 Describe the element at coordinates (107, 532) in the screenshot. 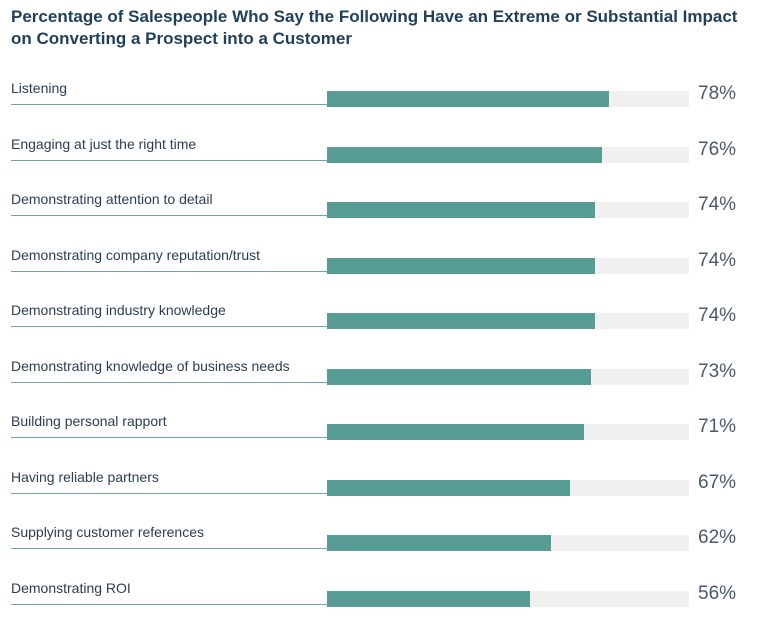

I see `category-label: Supplying customer references` at that location.